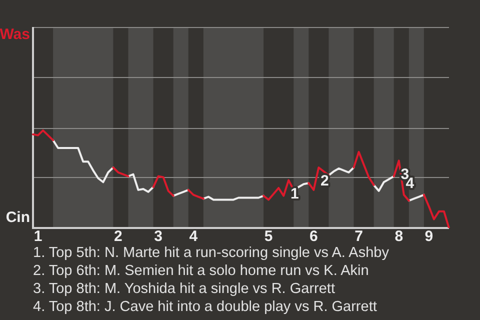 This screenshot has height=320, width=480. What do you see at coordinates (324, 181) in the screenshot?
I see `annotation: 2` at bounding box center [324, 181].